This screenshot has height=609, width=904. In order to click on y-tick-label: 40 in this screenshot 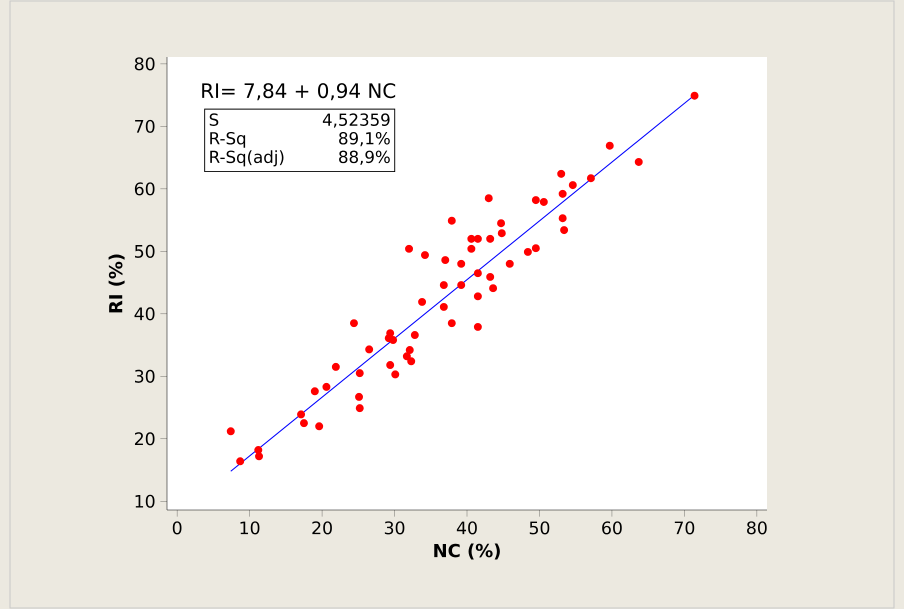, I will do `click(144, 313)`.